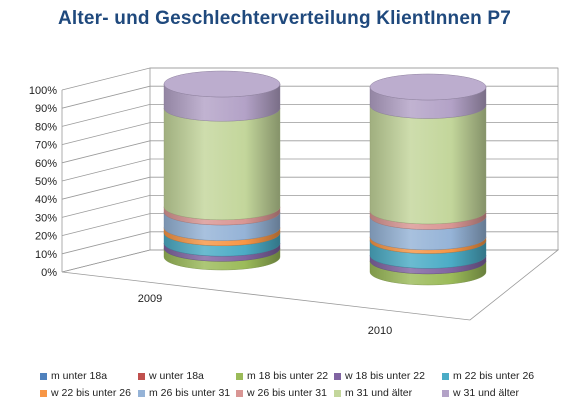  I want to click on y-tick-label: 0%, so click(49, 273).